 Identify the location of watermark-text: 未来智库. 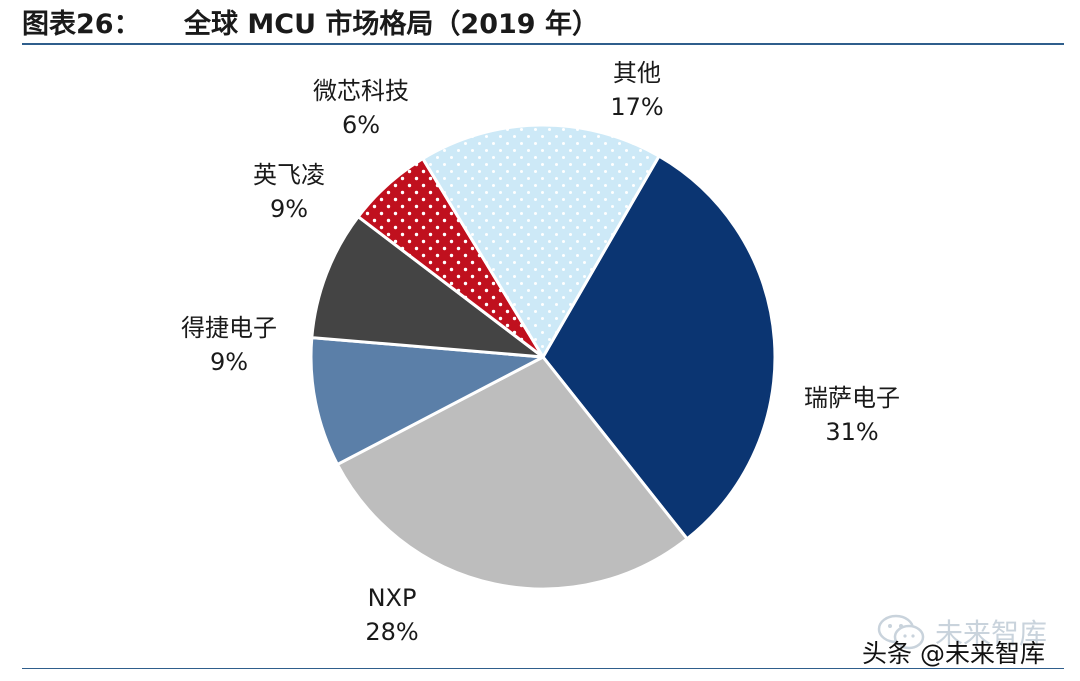
(991, 633).